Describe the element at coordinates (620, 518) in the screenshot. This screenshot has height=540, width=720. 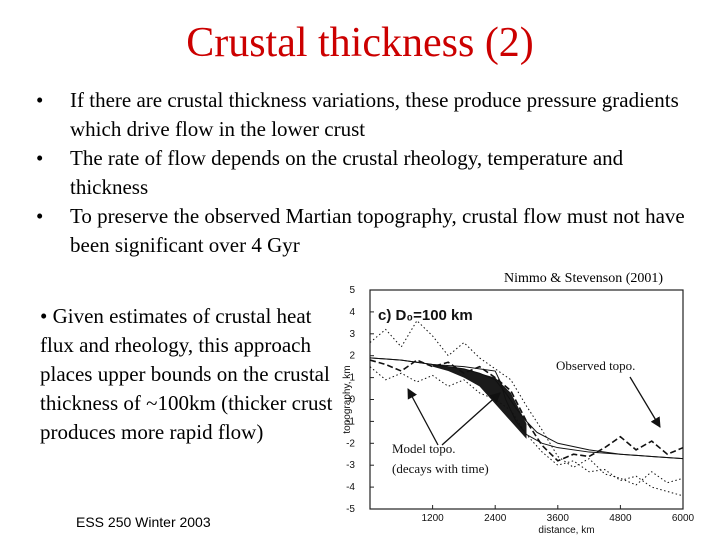
I see `x-tick-label: 4800` at that location.